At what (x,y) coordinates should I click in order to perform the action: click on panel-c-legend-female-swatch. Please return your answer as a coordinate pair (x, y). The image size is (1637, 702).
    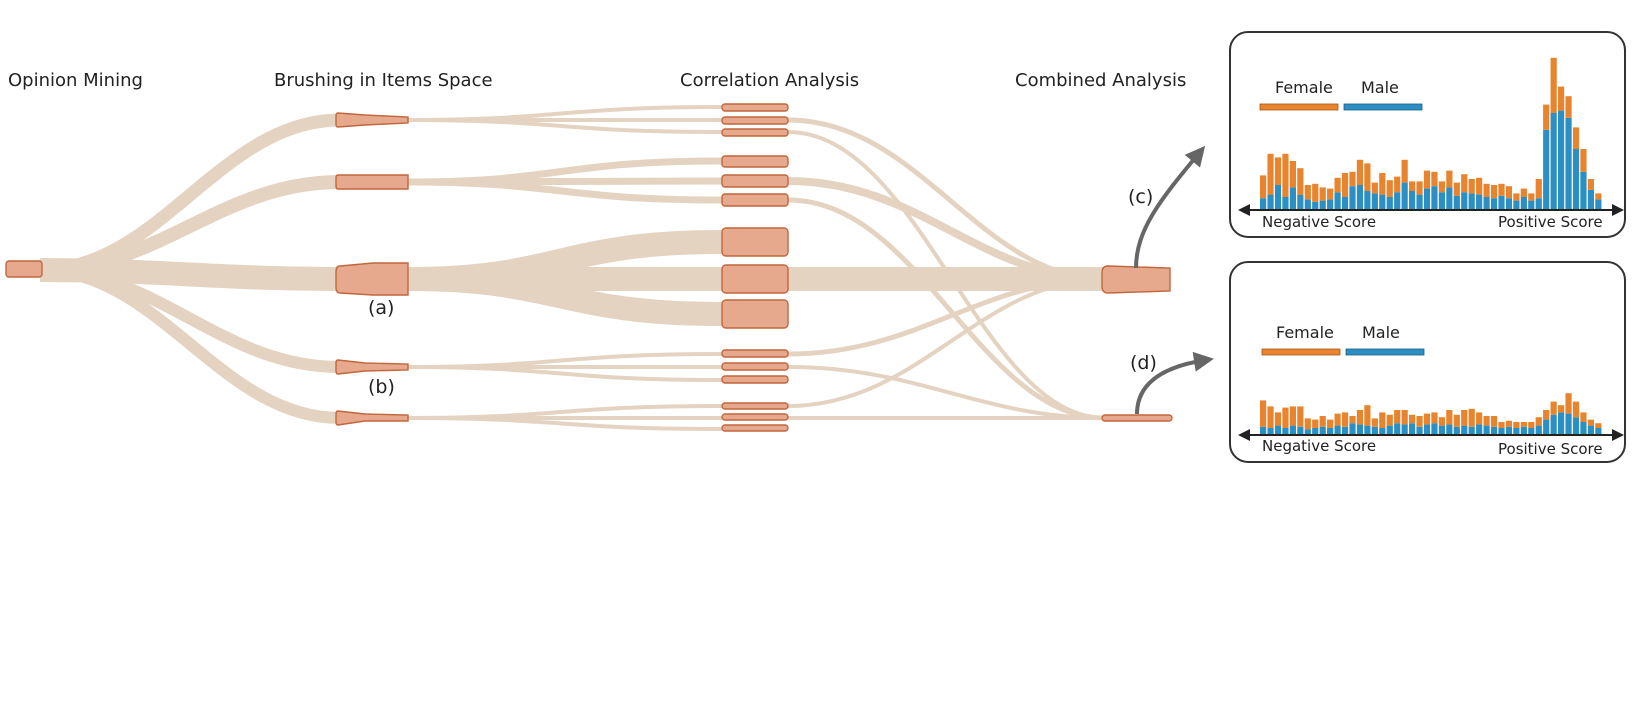
    Looking at the image, I should click on (1299, 107).